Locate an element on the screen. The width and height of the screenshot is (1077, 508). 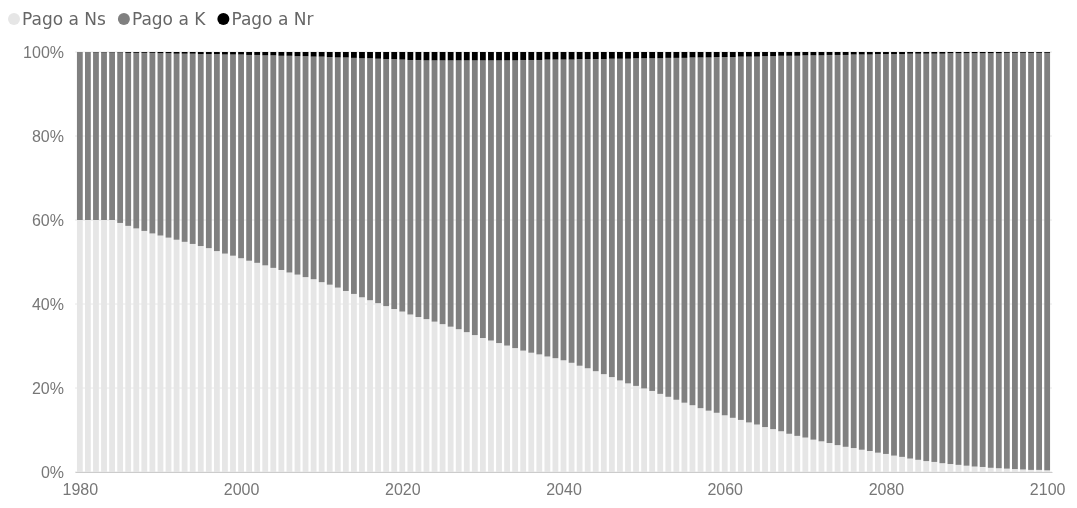
x-tick-label: 2040 is located at coordinates (564, 490).